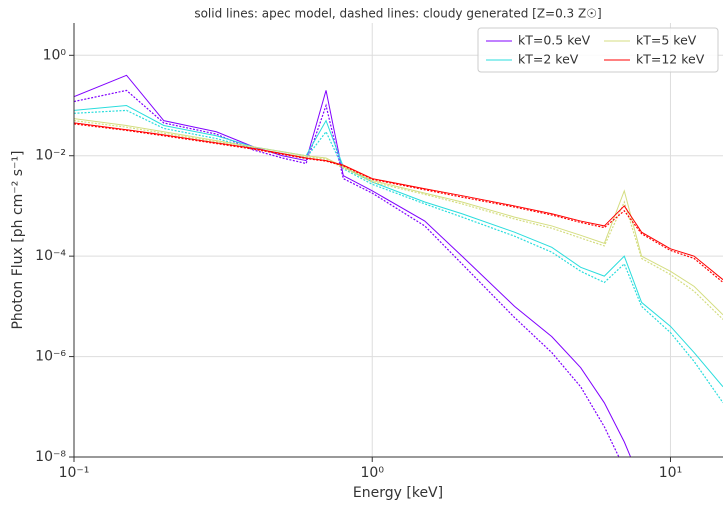 This screenshot has width=728, height=507. I want to click on y-tick-label: 10⁻⁴, so click(50, 256).